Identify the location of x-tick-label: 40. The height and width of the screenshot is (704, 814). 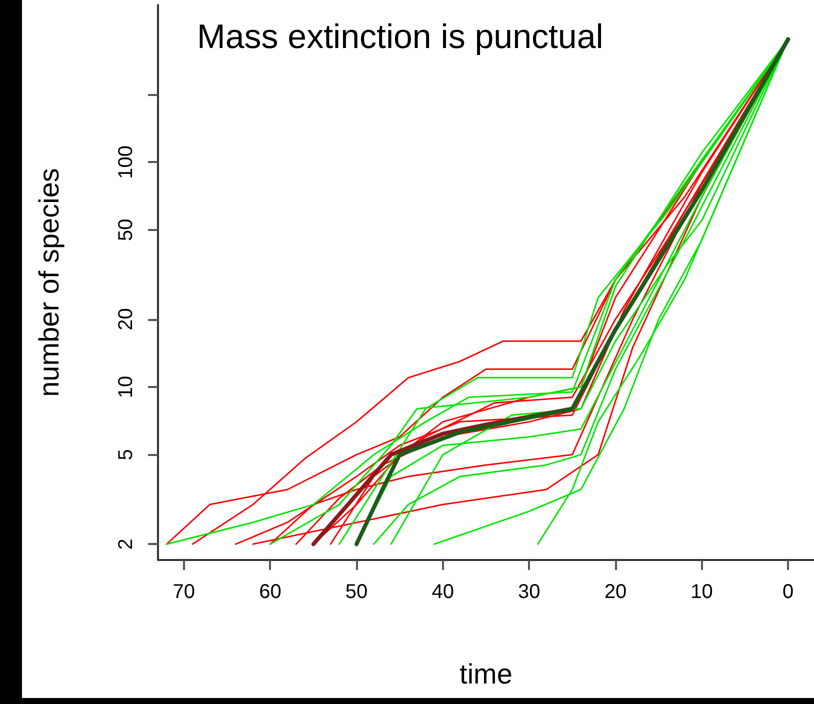
(443, 592).